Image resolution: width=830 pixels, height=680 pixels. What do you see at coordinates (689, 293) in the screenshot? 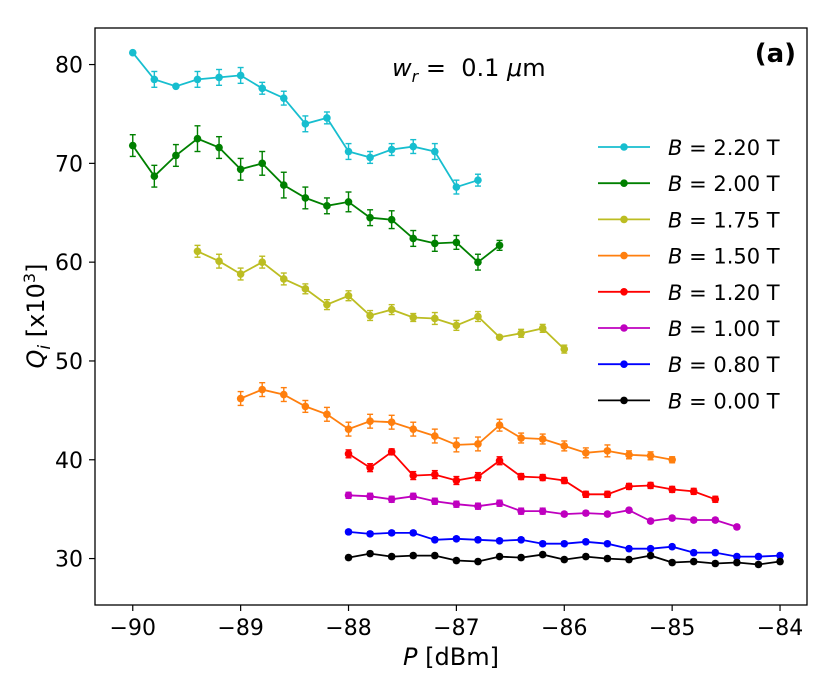
I see `legend-entry: B = 1.20 T` at bounding box center [689, 293].